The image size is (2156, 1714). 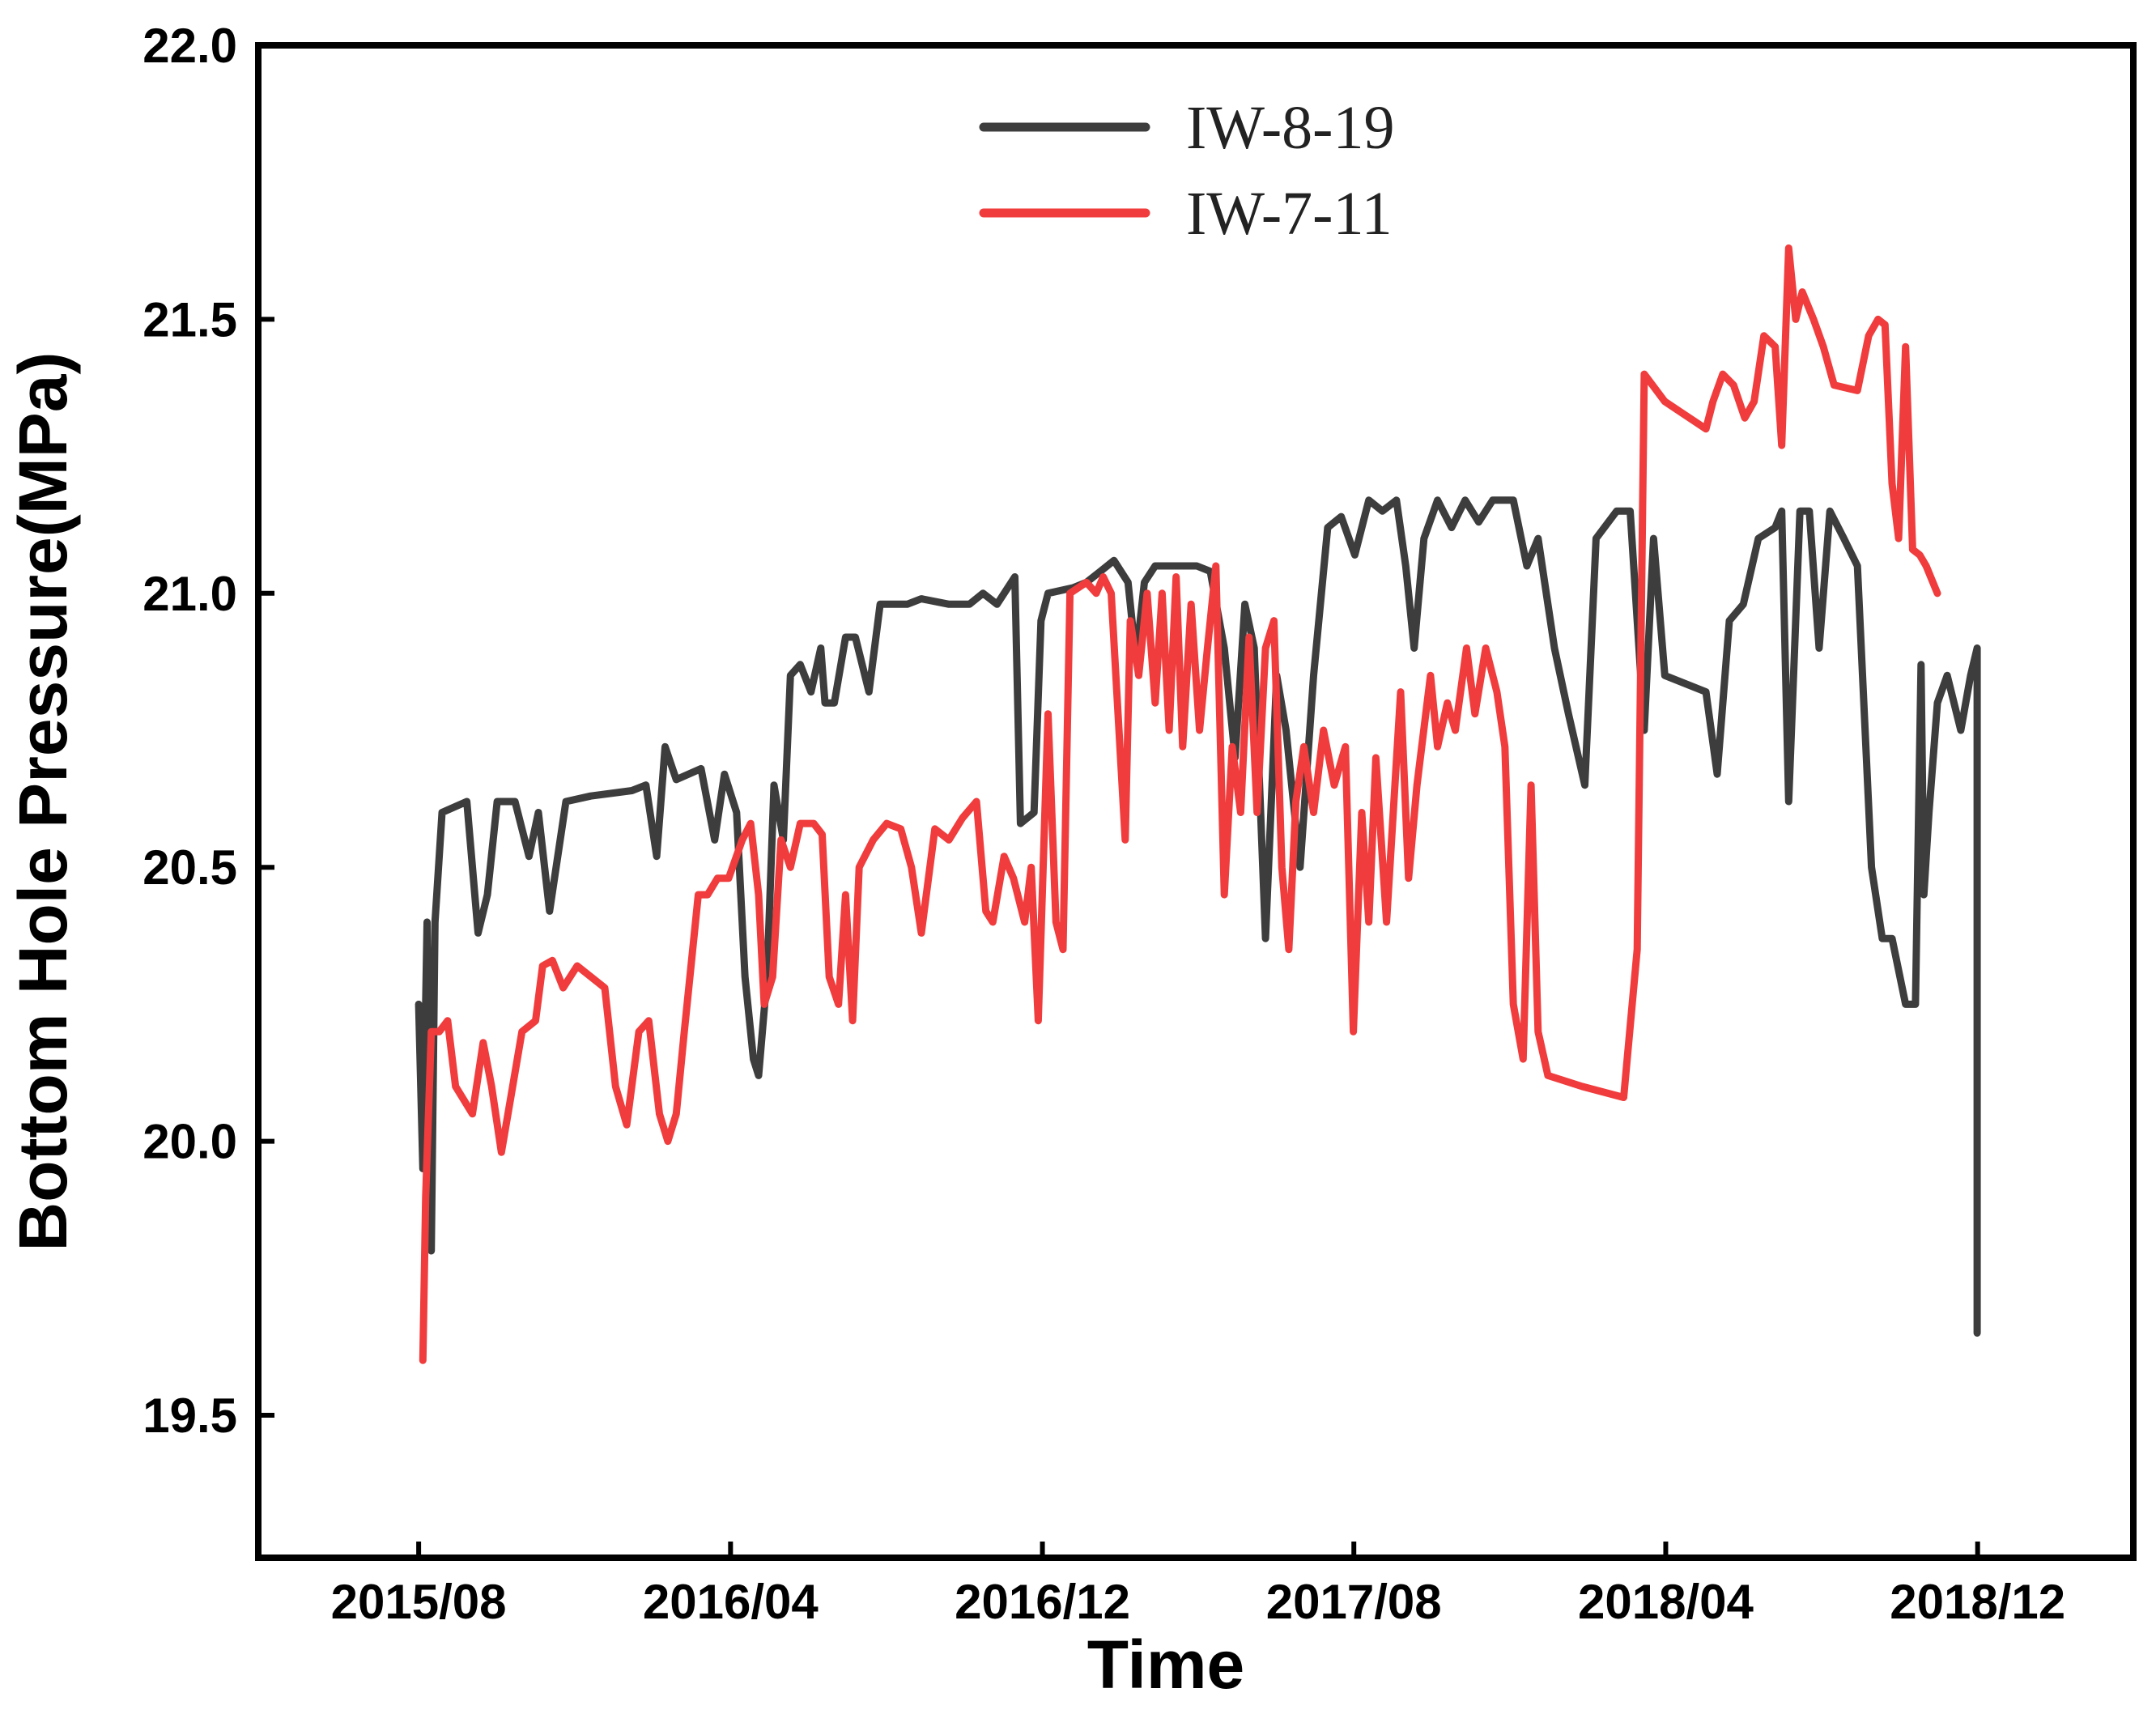 I want to click on y-tick-label: 20.5, so click(x=190, y=867).